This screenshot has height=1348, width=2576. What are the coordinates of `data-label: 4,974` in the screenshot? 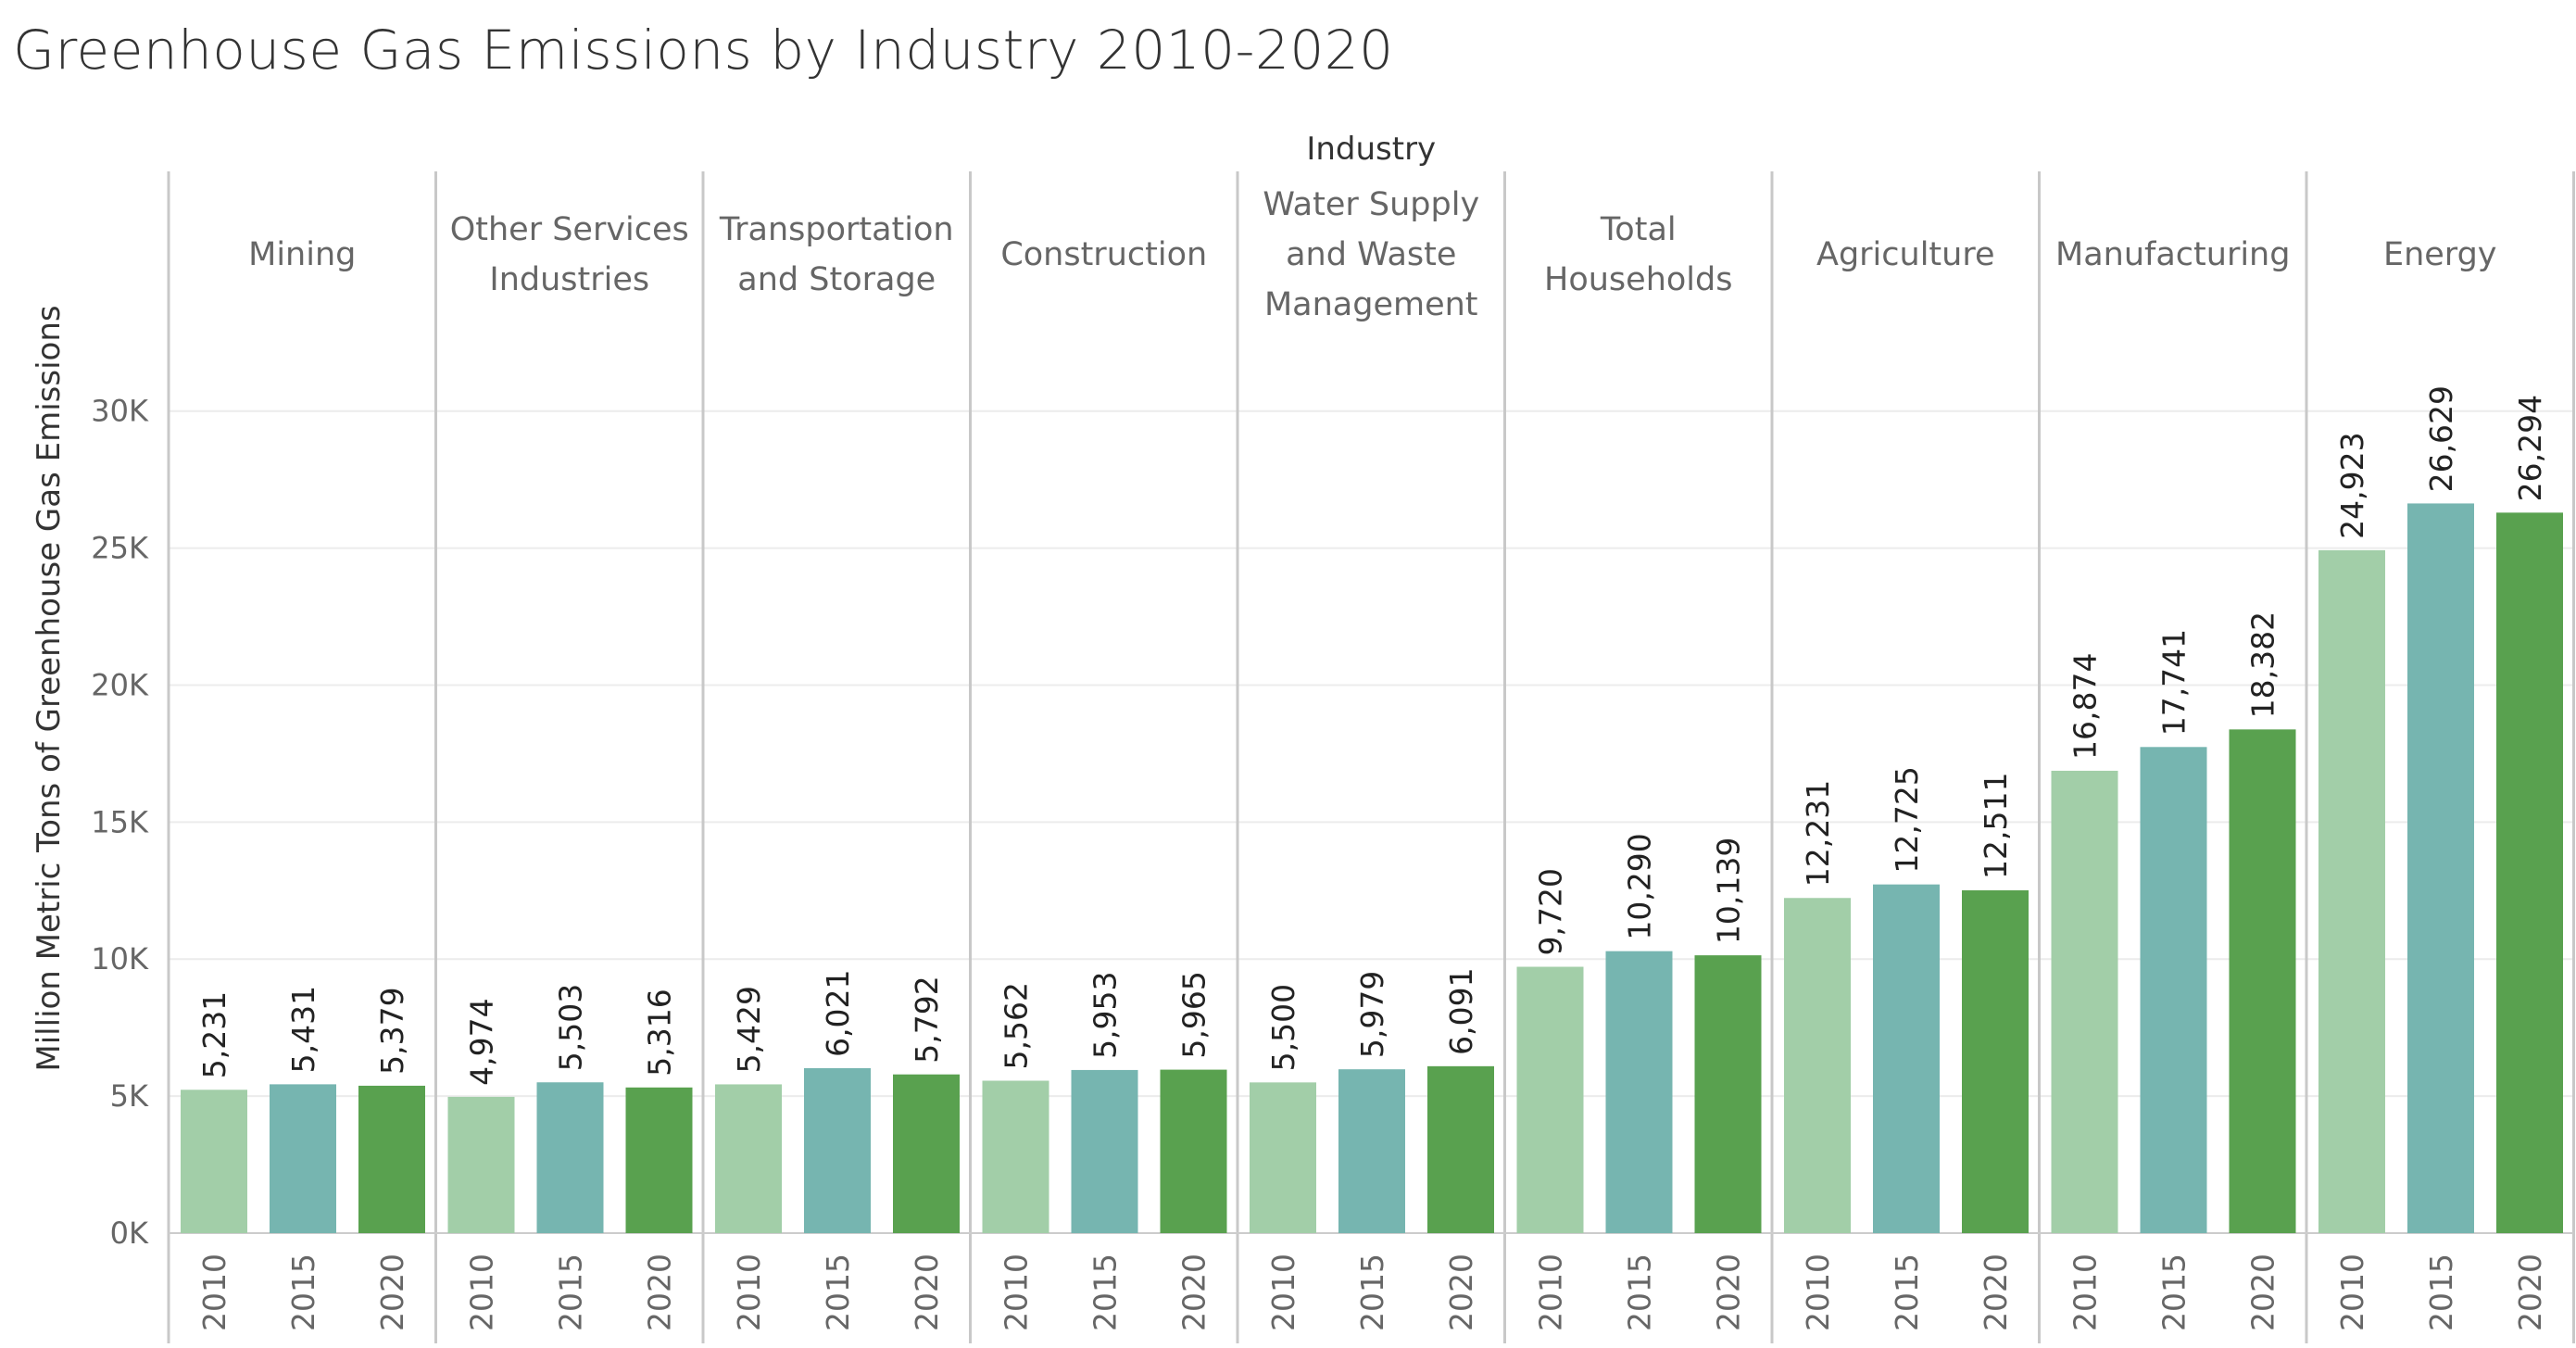 It's located at (482, 1041).